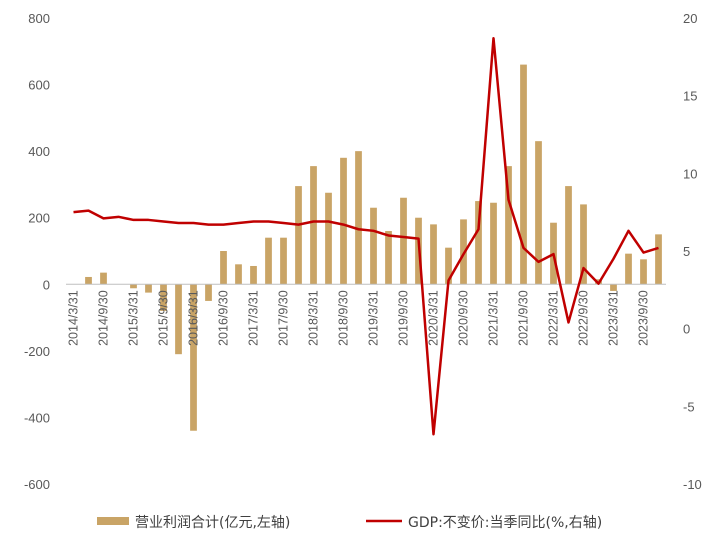 Image resolution: width=717 pixels, height=540 pixels. Describe the element at coordinates (464, 318) in the screenshot. I see `x-tick-label-13: 2020/9/30` at that location.